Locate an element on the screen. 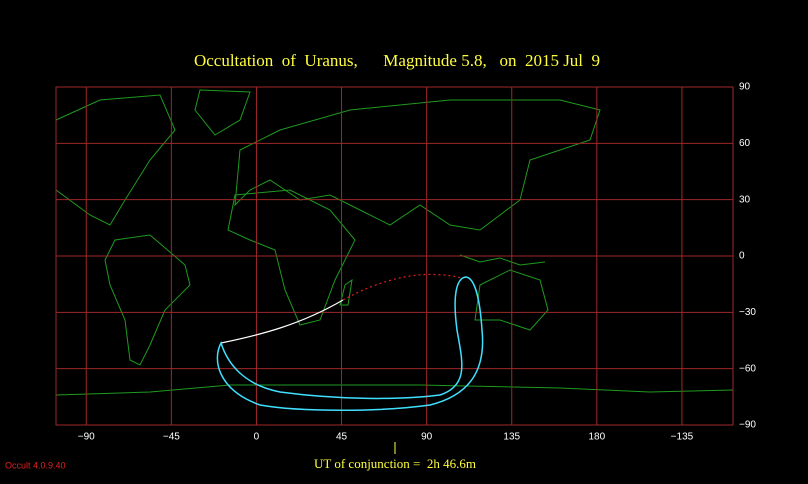 This screenshot has width=808, height=484. software-label: Occult 4.0.9.40 is located at coordinates (35, 465).